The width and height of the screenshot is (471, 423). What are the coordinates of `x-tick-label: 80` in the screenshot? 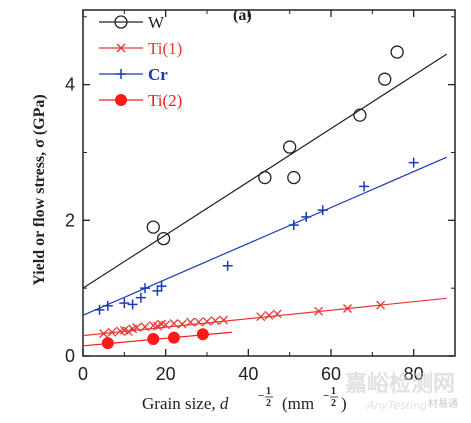 It's located at (414, 374).